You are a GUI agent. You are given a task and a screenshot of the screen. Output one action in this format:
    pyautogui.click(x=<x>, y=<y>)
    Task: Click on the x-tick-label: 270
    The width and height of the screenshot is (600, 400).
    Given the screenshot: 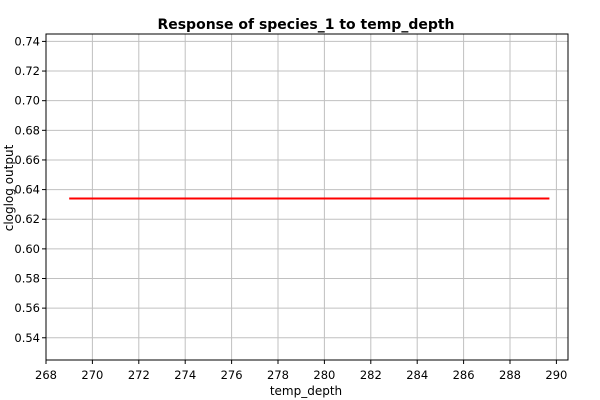 What is the action you would take?
    pyautogui.click(x=92, y=375)
    